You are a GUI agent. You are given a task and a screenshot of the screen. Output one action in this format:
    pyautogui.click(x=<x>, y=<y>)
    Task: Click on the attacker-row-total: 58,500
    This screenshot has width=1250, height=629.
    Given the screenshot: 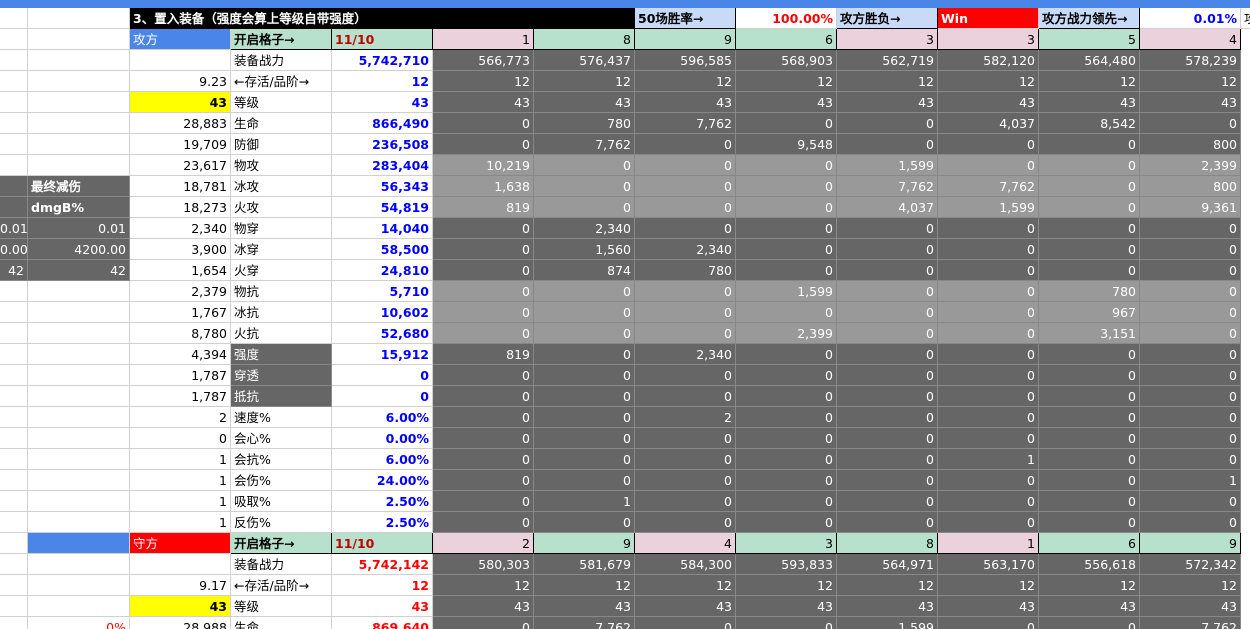 What is the action you would take?
    pyautogui.click(x=382, y=249)
    